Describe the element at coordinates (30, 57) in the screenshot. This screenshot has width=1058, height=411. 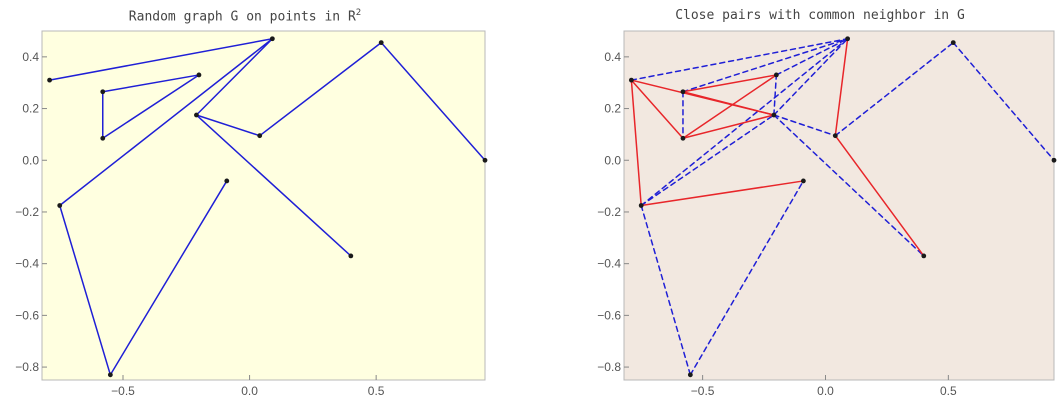
I see `left-y-tick-label: 0.4` at that location.